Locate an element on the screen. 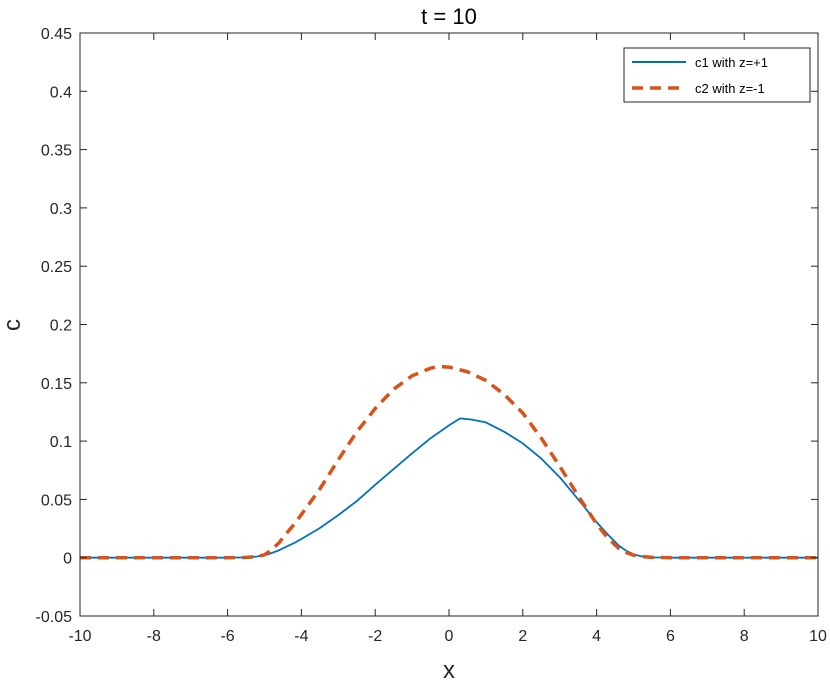 The width and height of the screenshot is (830, 680). legend-label-c1: c1 with z=+1 is located at coordinates (731, 62).